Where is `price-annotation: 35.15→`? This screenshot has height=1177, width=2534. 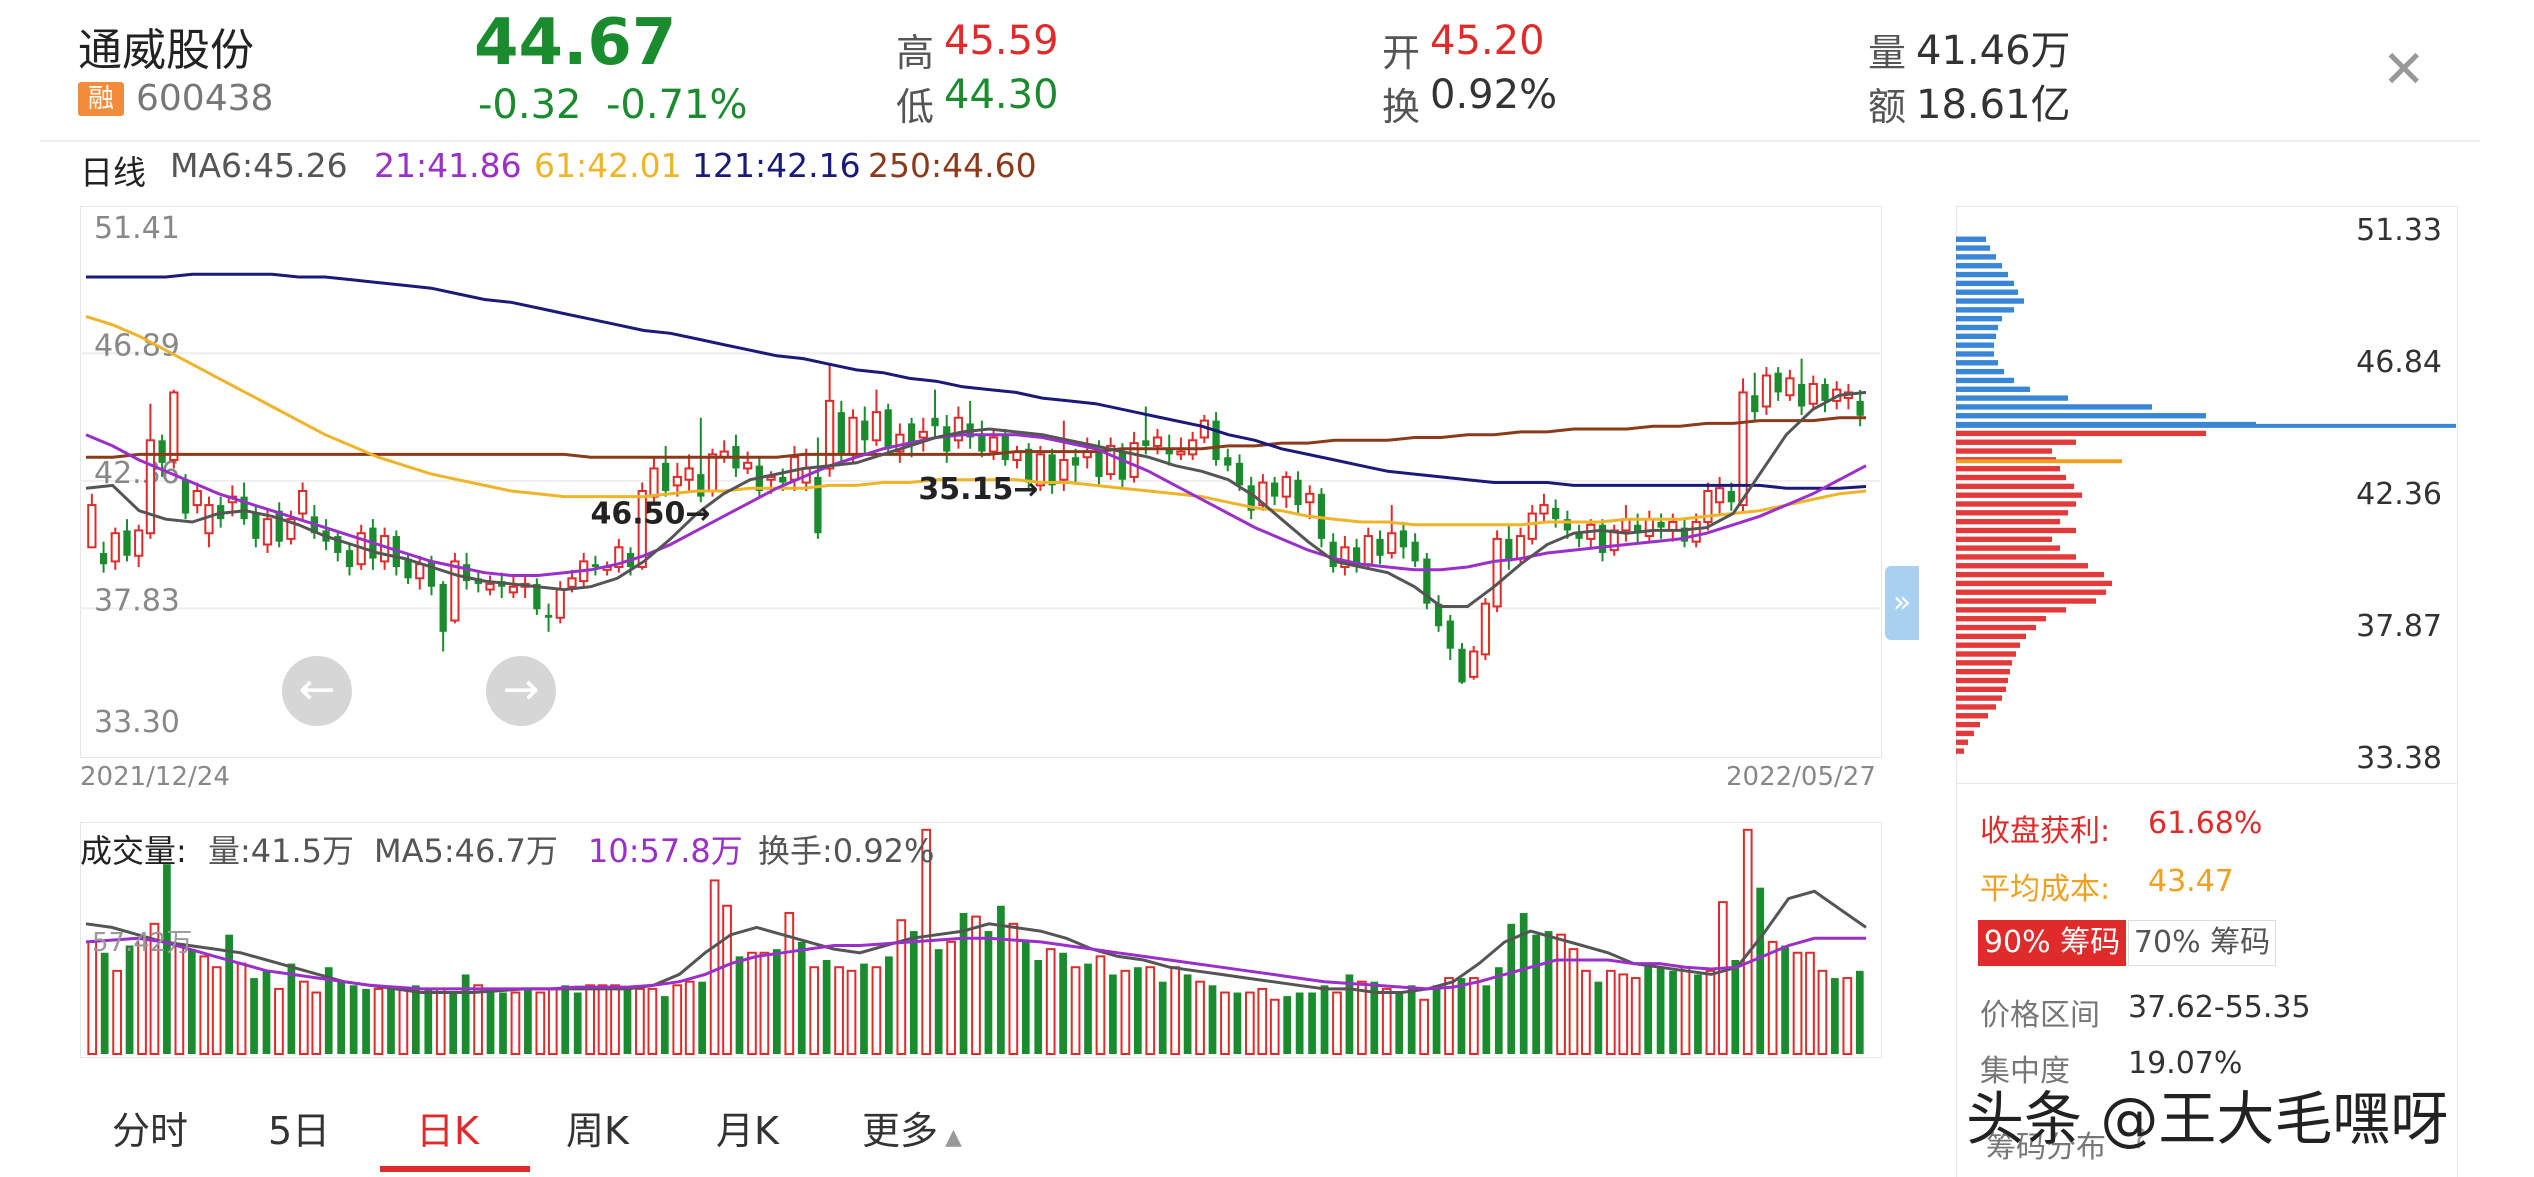
price-annotation: 35.15→ is located at coordinates (978, 489).